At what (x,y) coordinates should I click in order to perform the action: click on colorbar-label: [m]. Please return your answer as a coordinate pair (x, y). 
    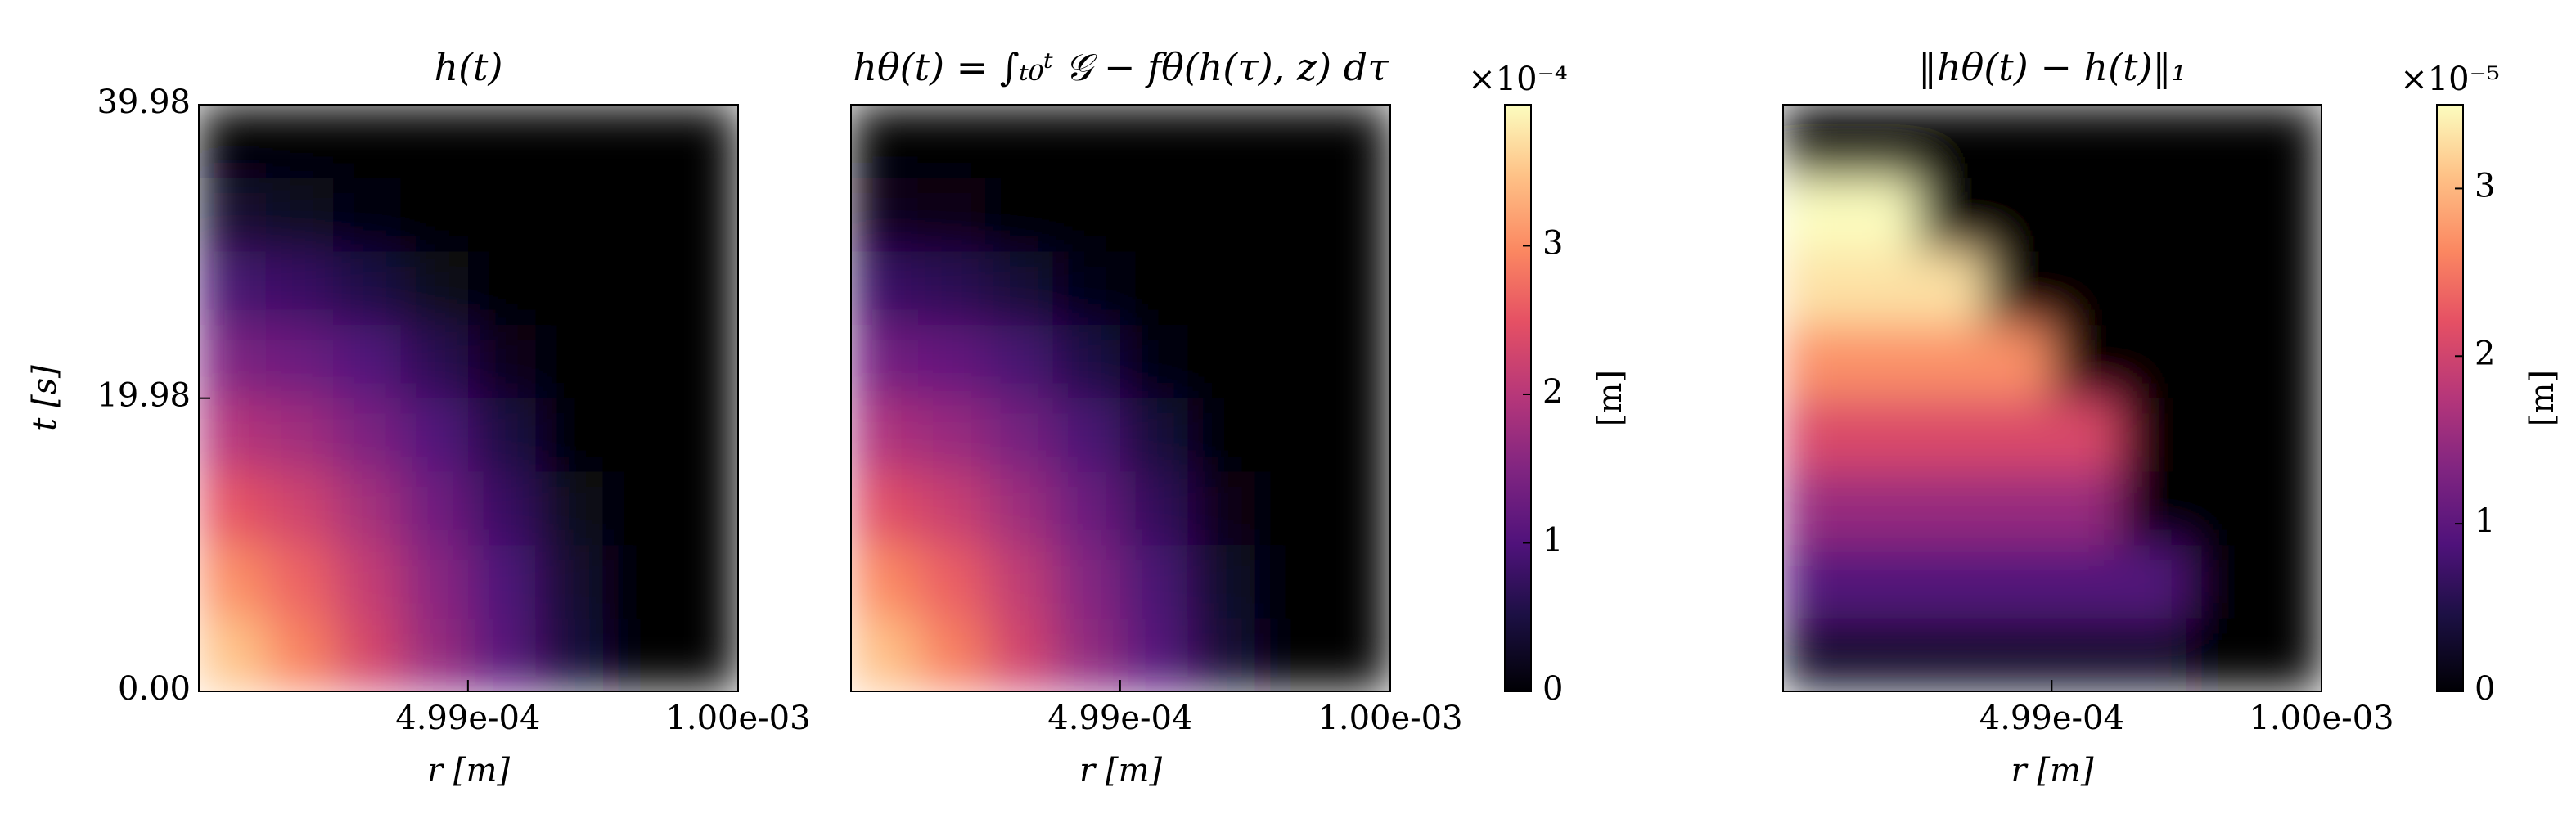
    Looking at the image, I should click on (1610, 398).